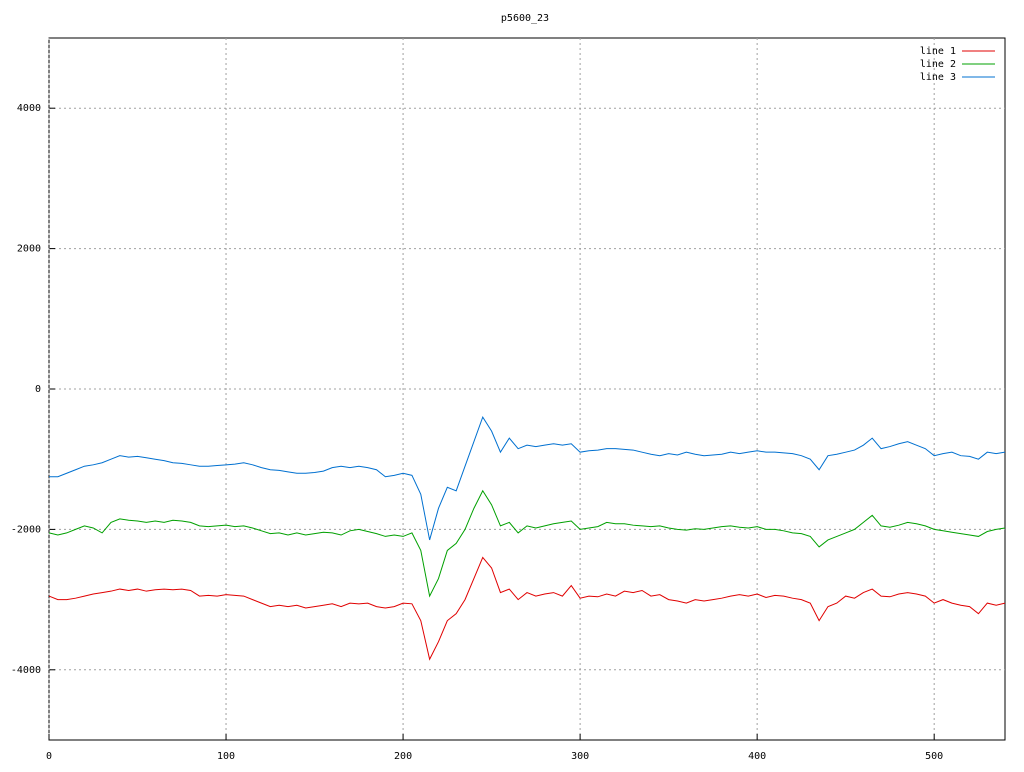  Describe the element at coordinates (938, 51) in the screenshot. I see `legend-label: line 1` at that location.